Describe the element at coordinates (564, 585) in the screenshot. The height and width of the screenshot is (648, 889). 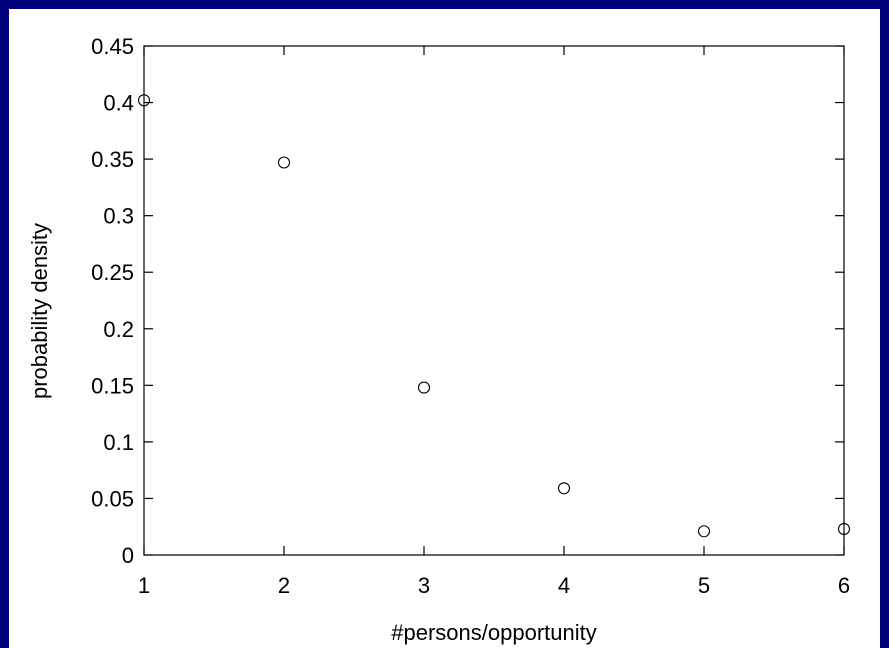
I see `x-tick-label: 4` at that location.